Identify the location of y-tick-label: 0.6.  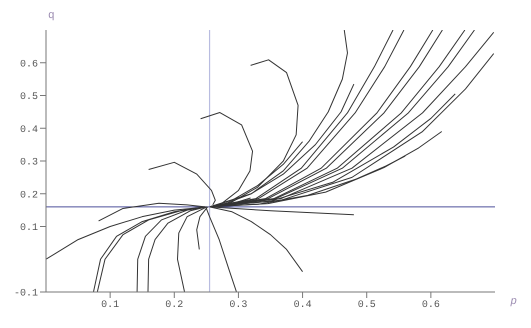
(29, 64).